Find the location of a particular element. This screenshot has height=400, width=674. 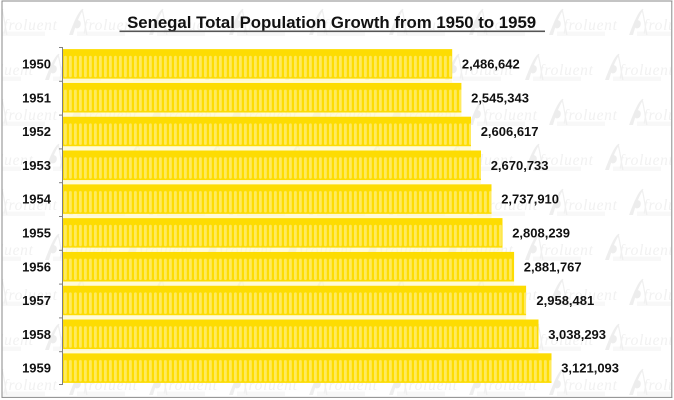

svg-text: 3,121,093 is located at coordinates (590, 368).